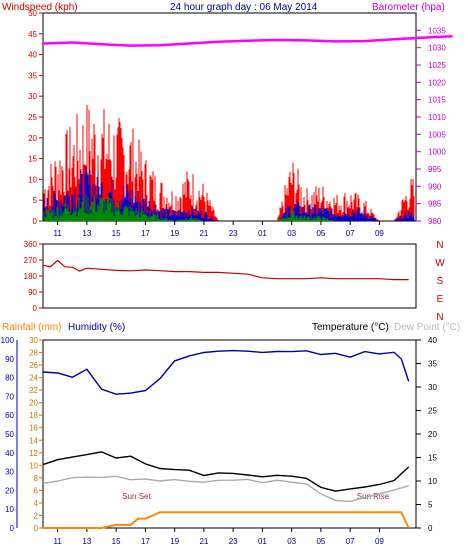  I want to click on windspeed-tick-label: 10, so click(32, 179).